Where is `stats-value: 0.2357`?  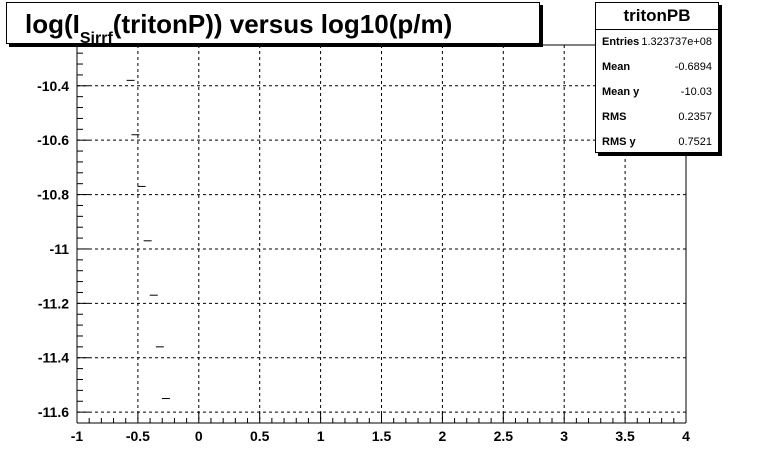
stats-value: 0.2357 is located at coordinates (695, 117).